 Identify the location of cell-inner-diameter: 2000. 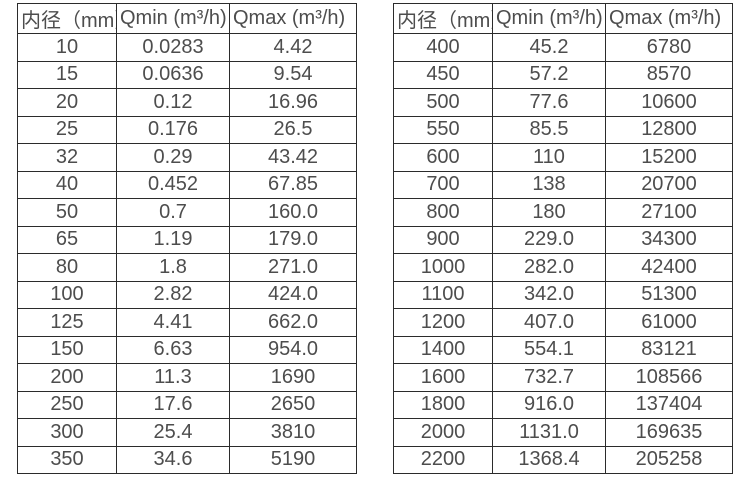
(443, 432).